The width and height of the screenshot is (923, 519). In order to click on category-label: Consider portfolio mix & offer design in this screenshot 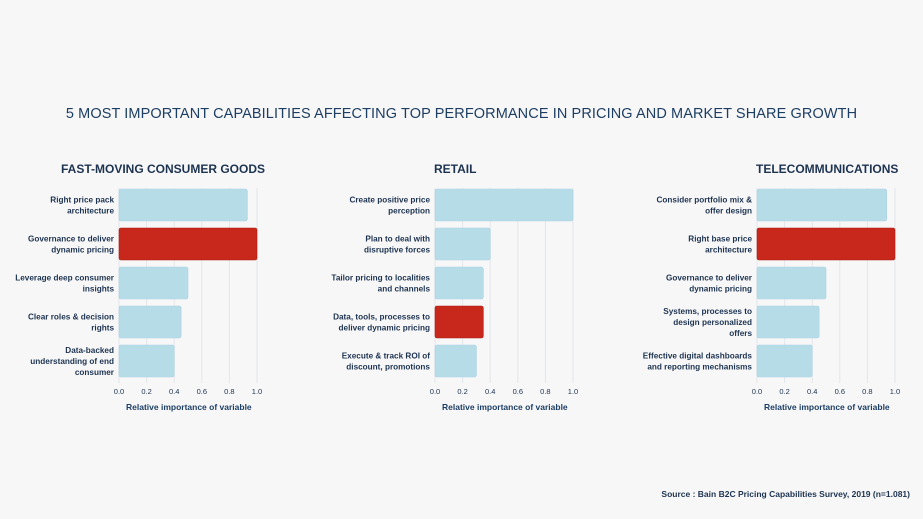, I will do `click(704, 206)`.